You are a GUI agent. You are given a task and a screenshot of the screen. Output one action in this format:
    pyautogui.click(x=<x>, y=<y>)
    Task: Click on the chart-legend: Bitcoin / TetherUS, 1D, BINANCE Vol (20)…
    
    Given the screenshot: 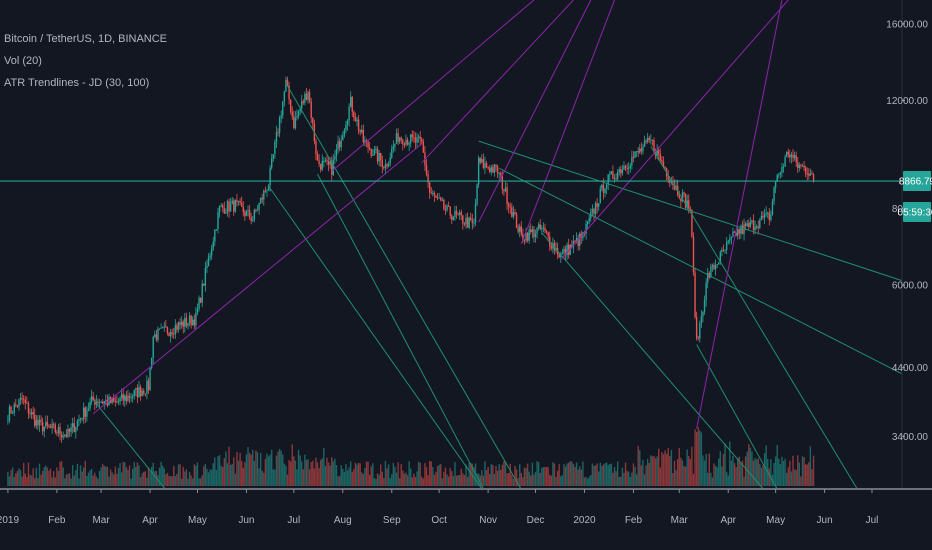 What is the action you would take?
    pyautogui.click(x=85, y=61)
    